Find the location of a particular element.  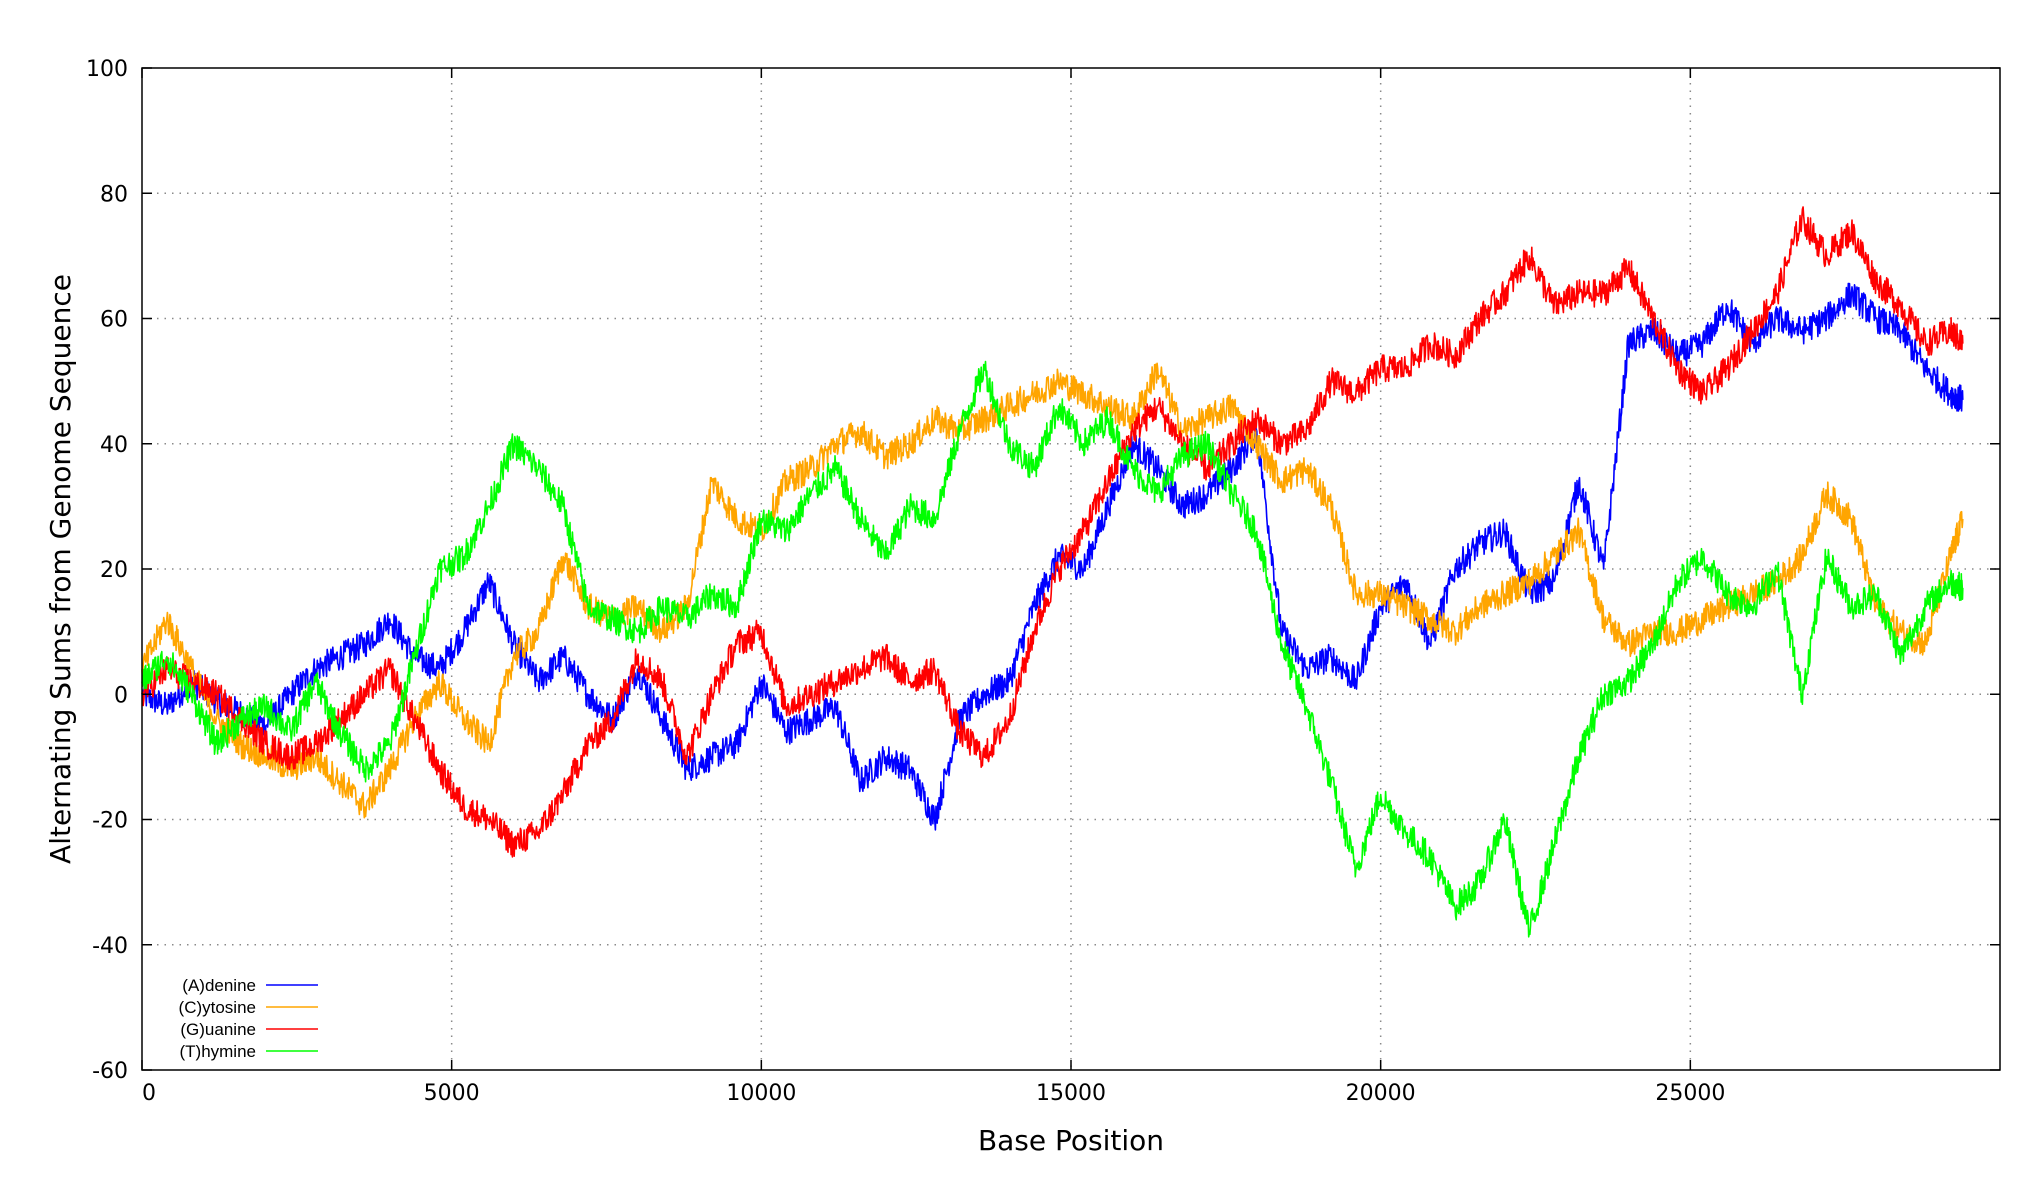

legend-label: (C)ytosine is located at coordinates (217, 1007).